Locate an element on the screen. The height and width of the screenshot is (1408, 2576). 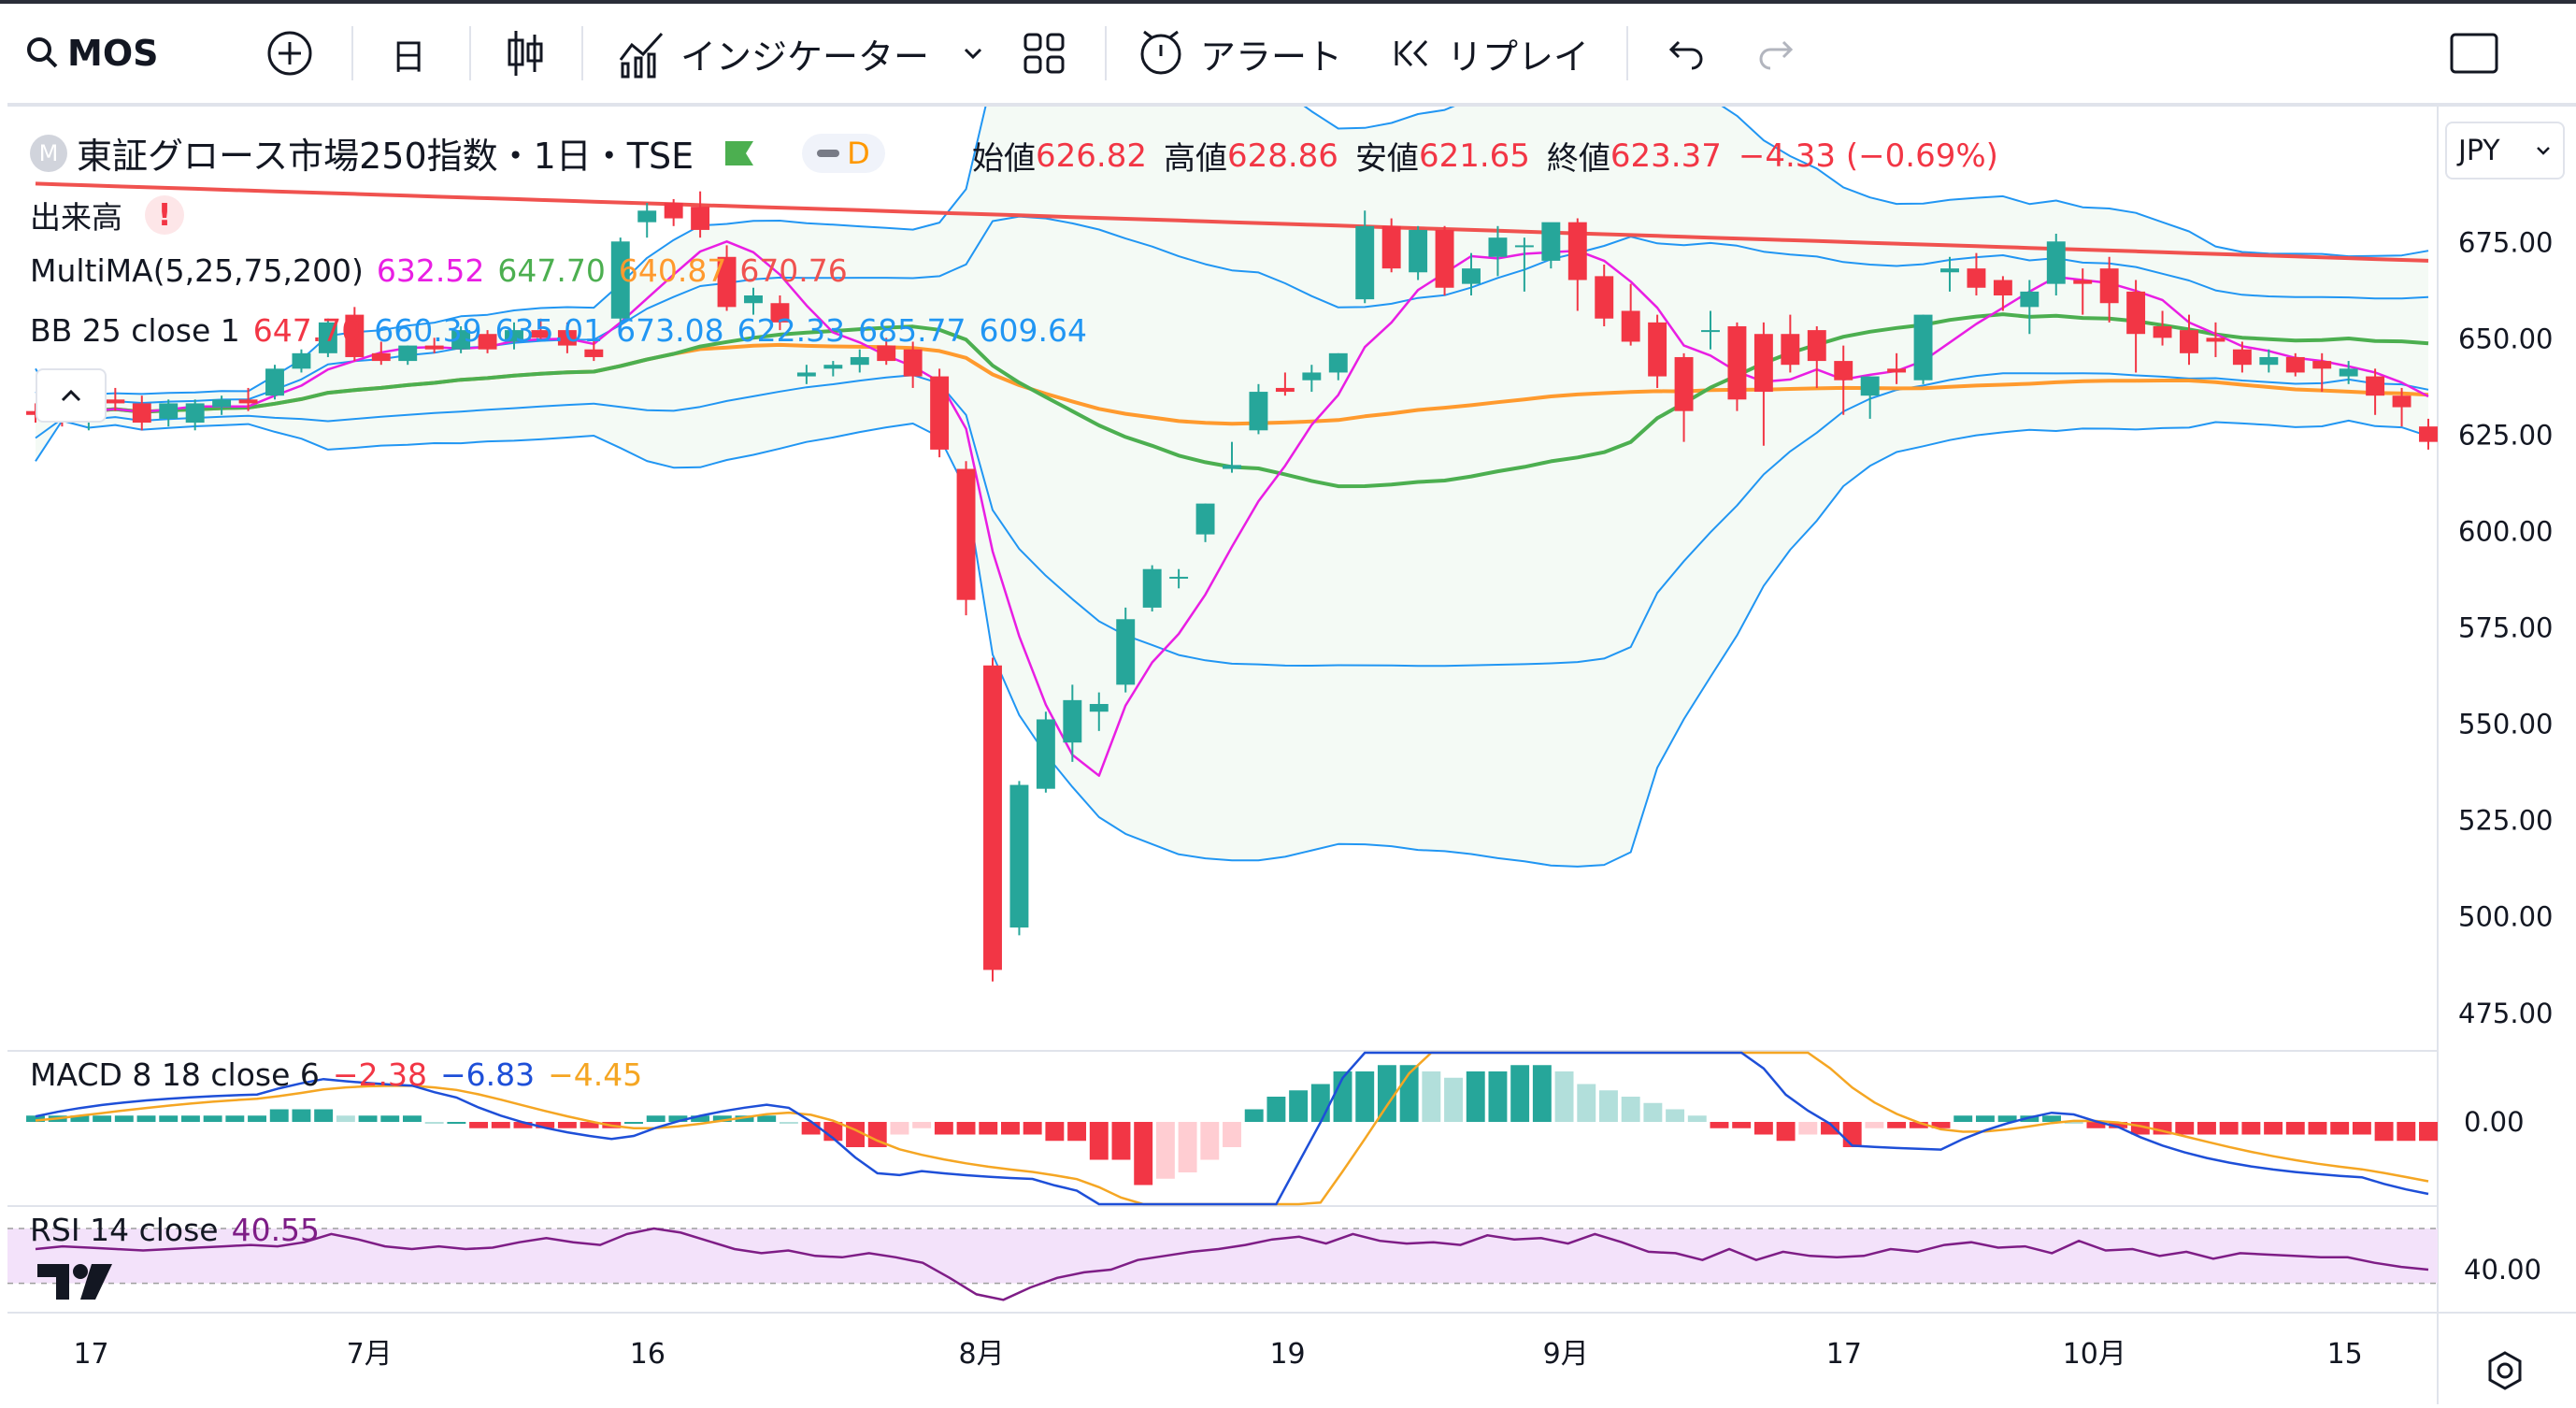
volume-legend: 出来高 ! is located at coordinates (107, 215).